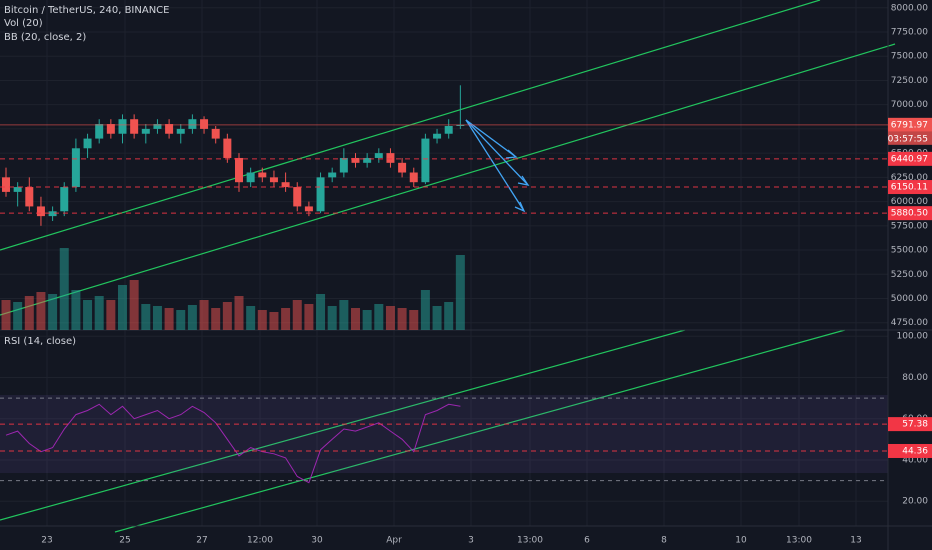 The height and width of the screenshot is (550, 932). What do you see at coordinates (909, 251) in the screenshot?
I see `y-tick-label: 5500.00` at bounding box center [909, 251].